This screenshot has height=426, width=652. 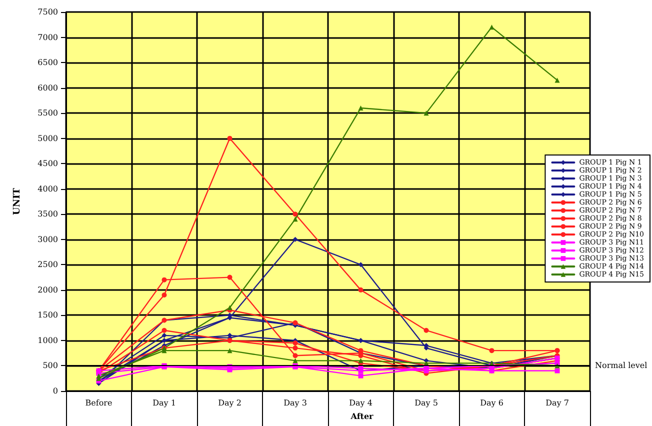 I want to click on y-tick-label: 3500, so click(x=48, y=214).